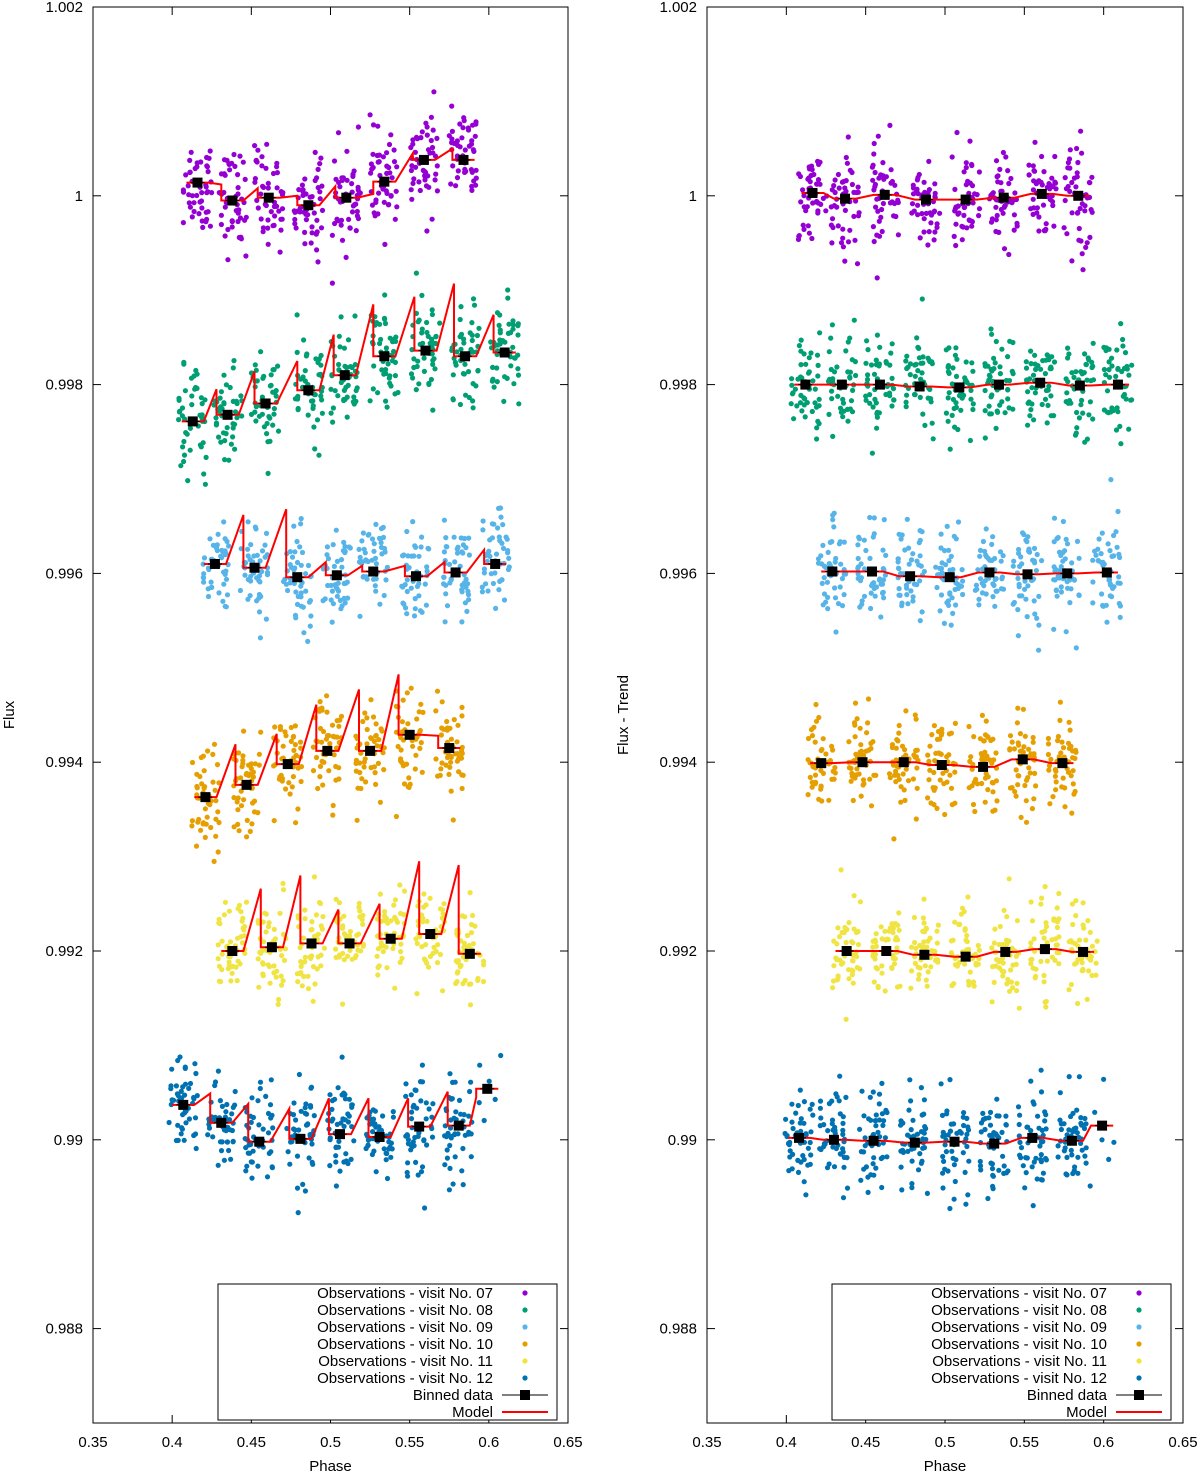 Image resolution: width=1200 pixels, height=1478 pixels. What do you see at coordinates (64, 951) in the screenshot?
I see `y-tick-label: 0.992` at bounding box center [64, 951].